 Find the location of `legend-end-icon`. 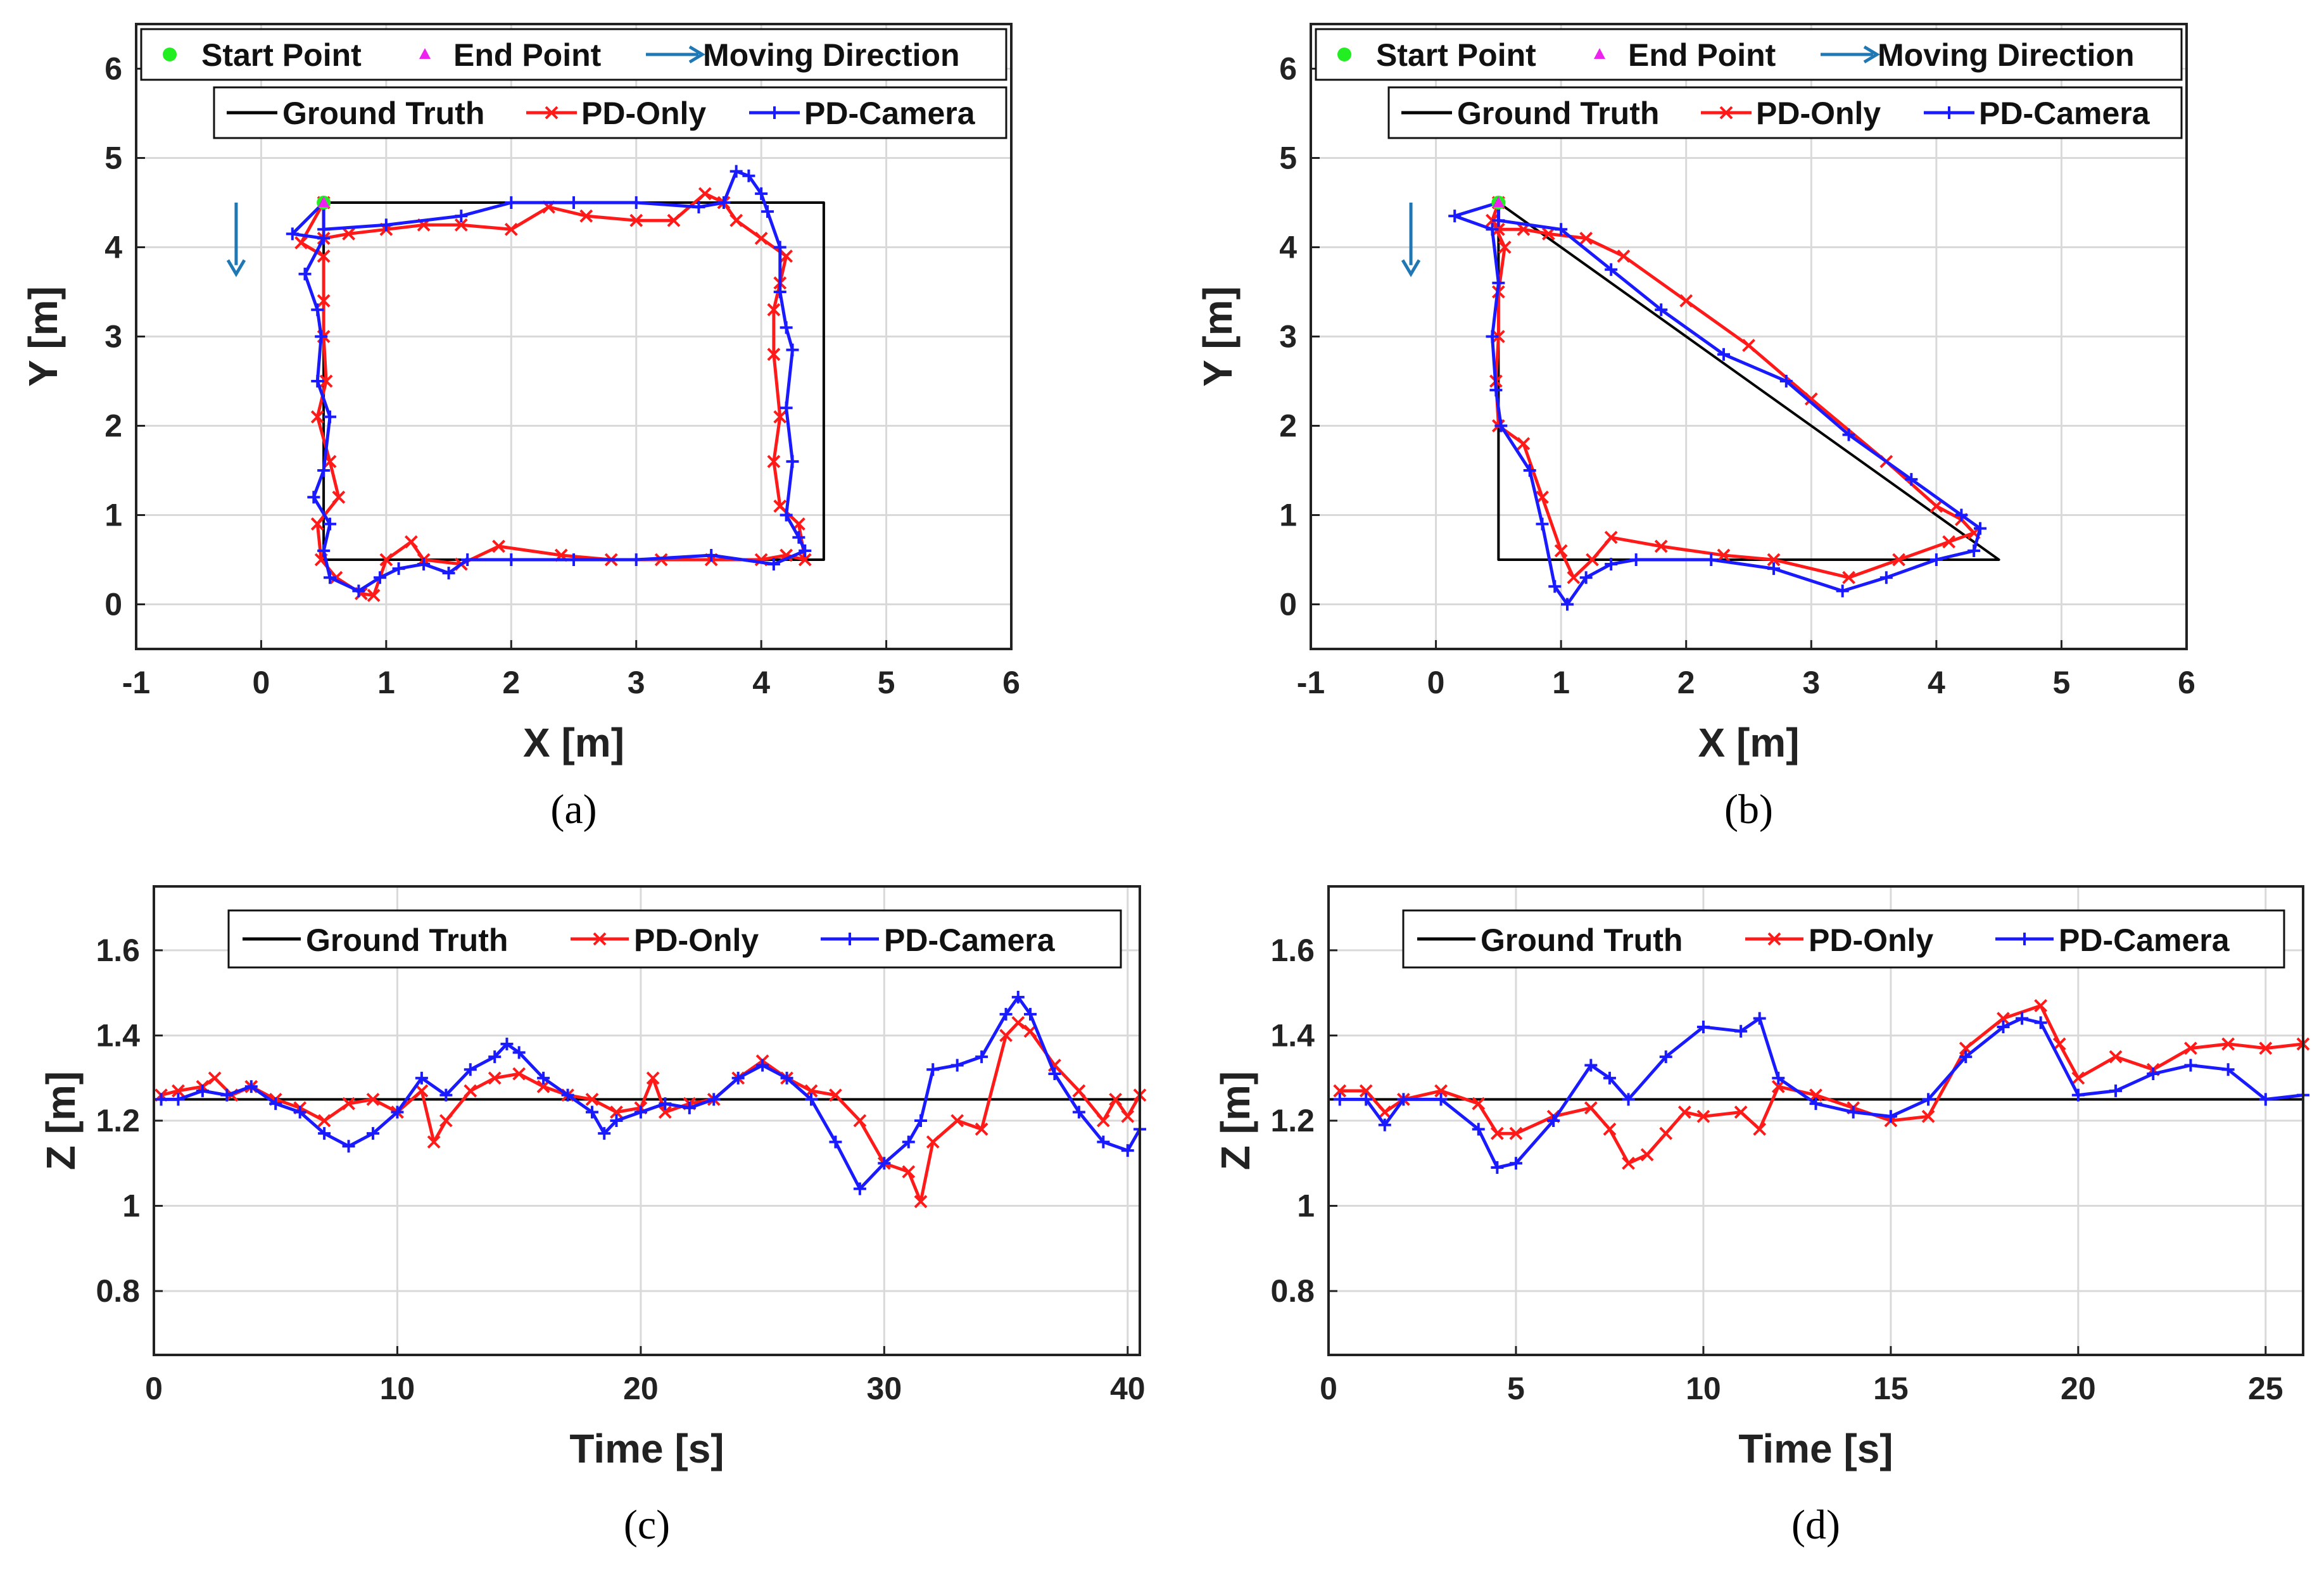

legend-end-icon is located at coordinates (425, 54).